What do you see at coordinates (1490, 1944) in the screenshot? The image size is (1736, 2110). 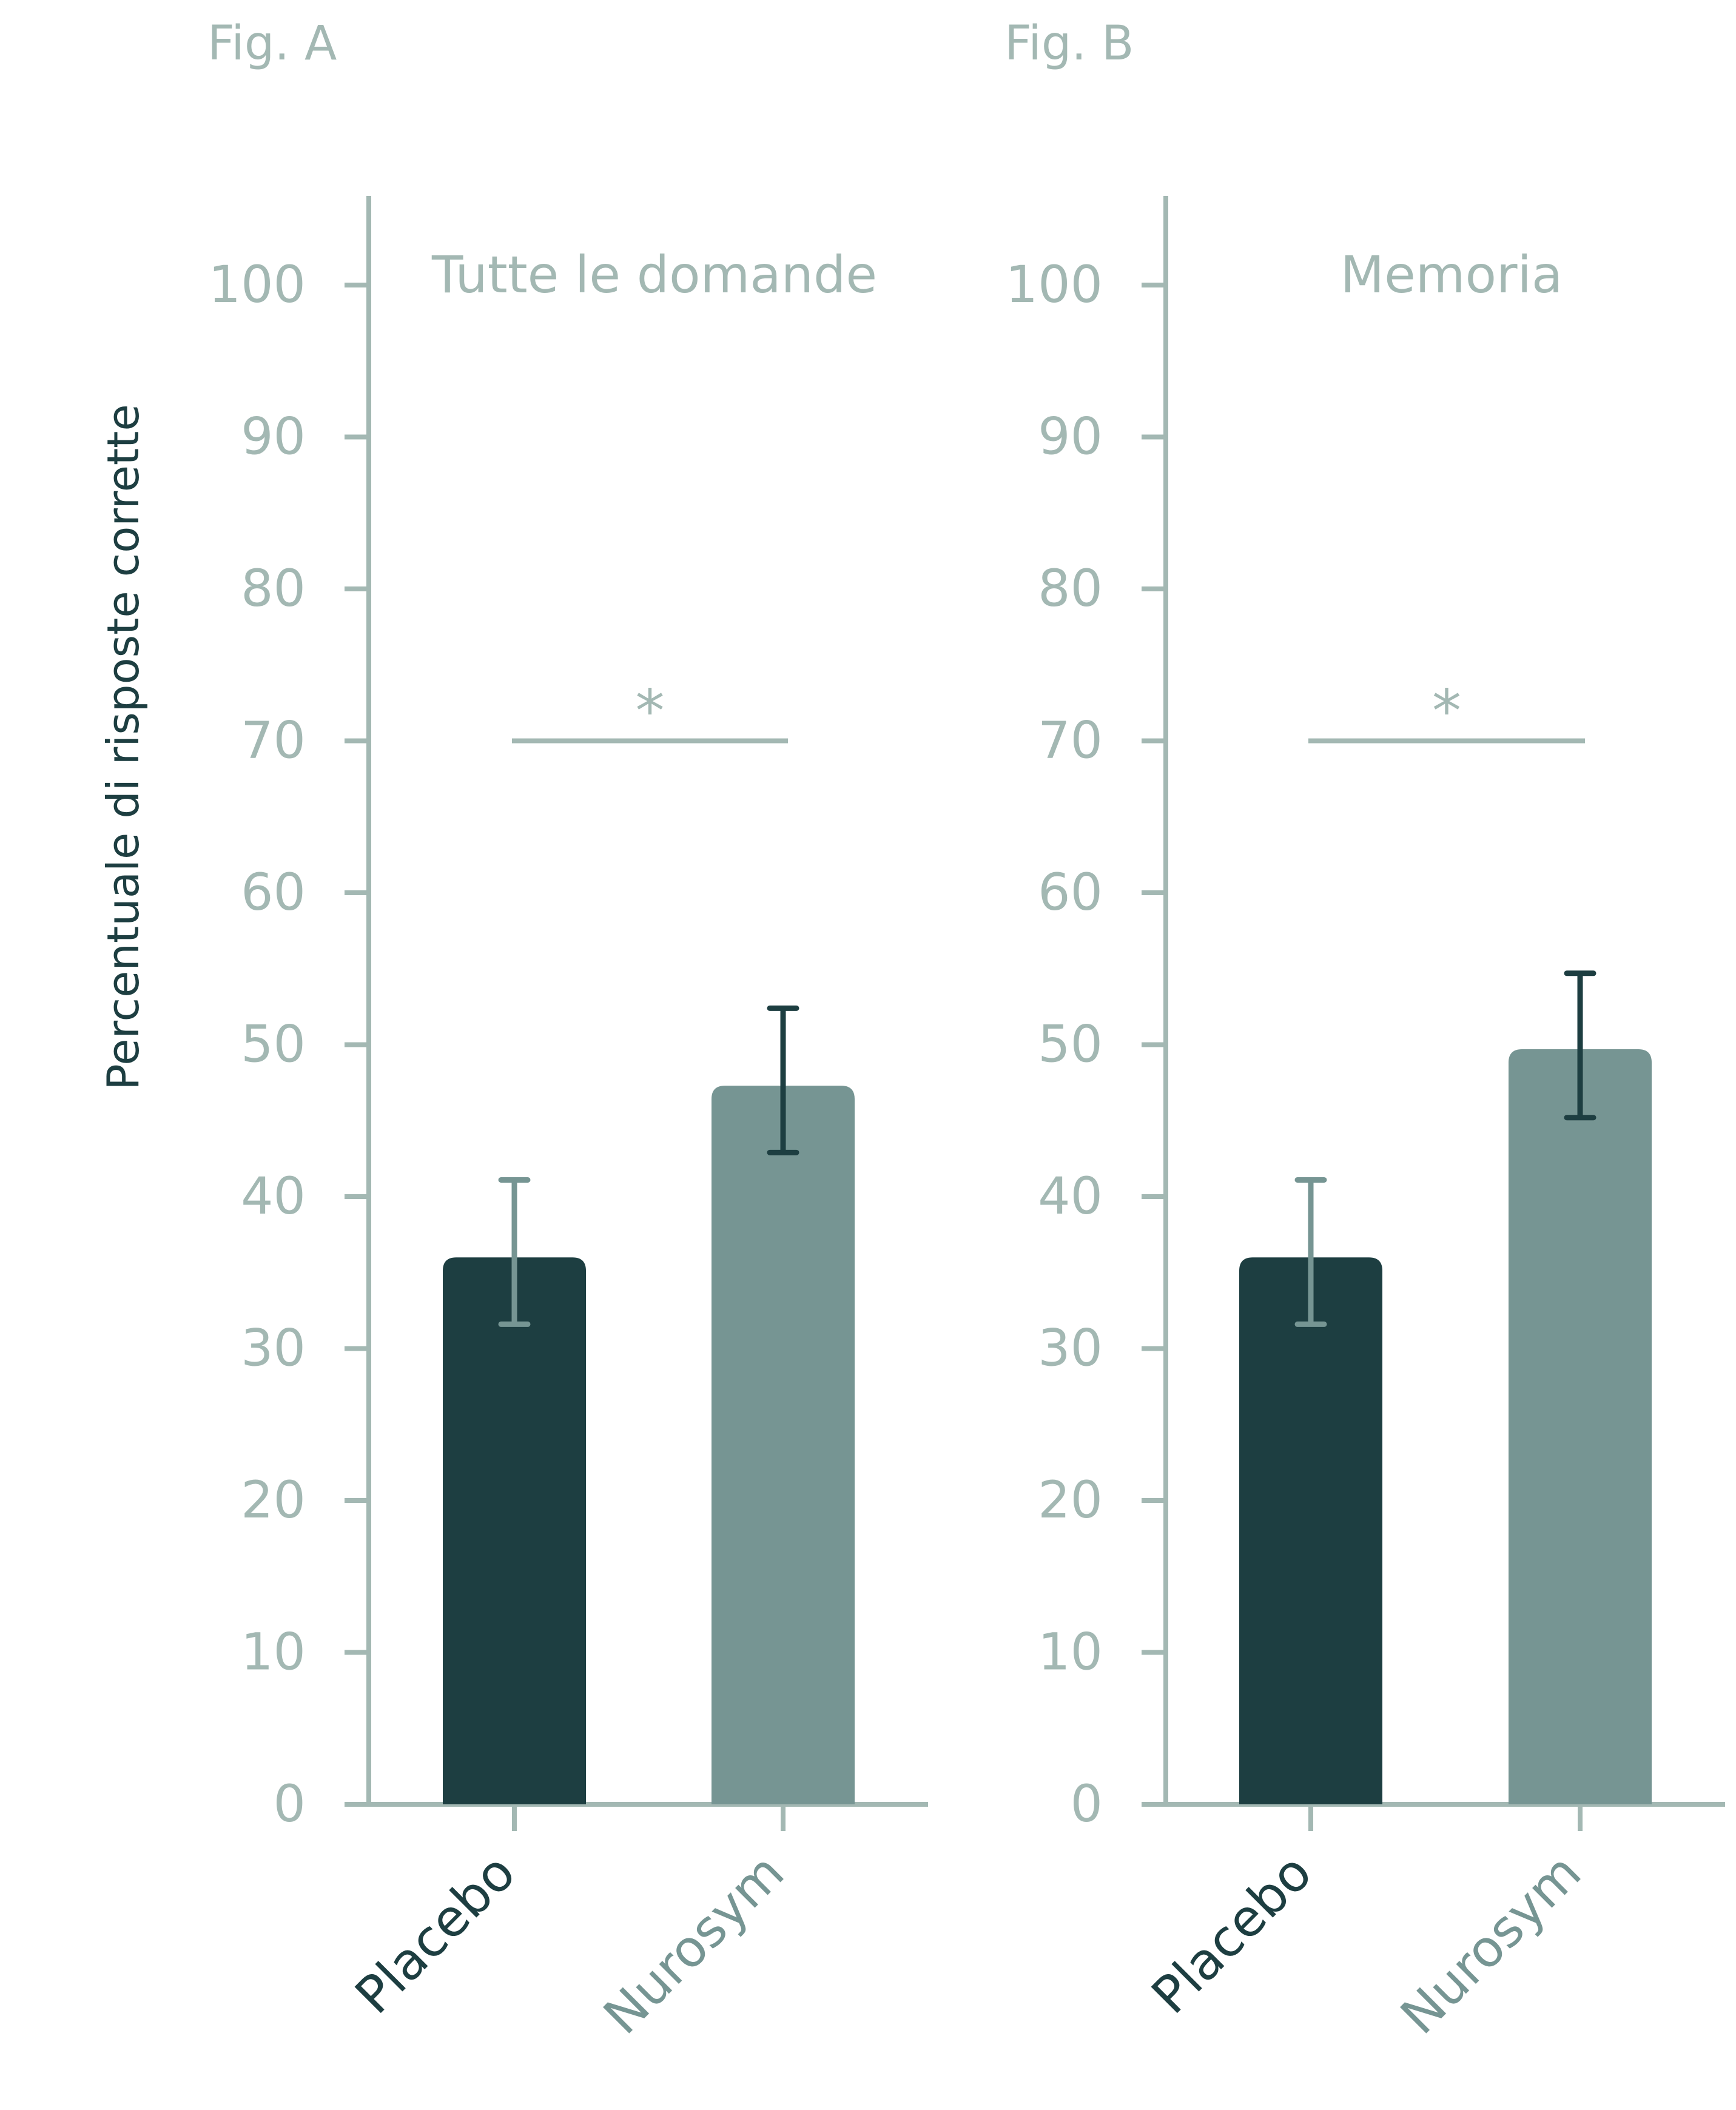 I see `x-tick-label-b-nurosym: Nurosym` at bounding box center [1490, 1944].